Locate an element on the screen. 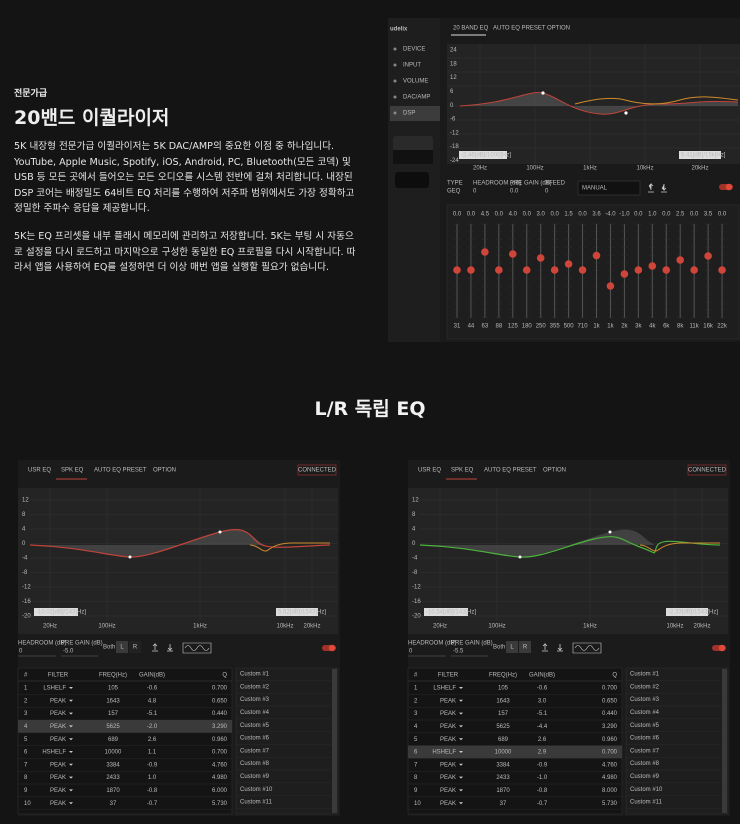 This screenshot has height=824, width=740. band-gain: 0.0 is located at coordinates (499, 215).